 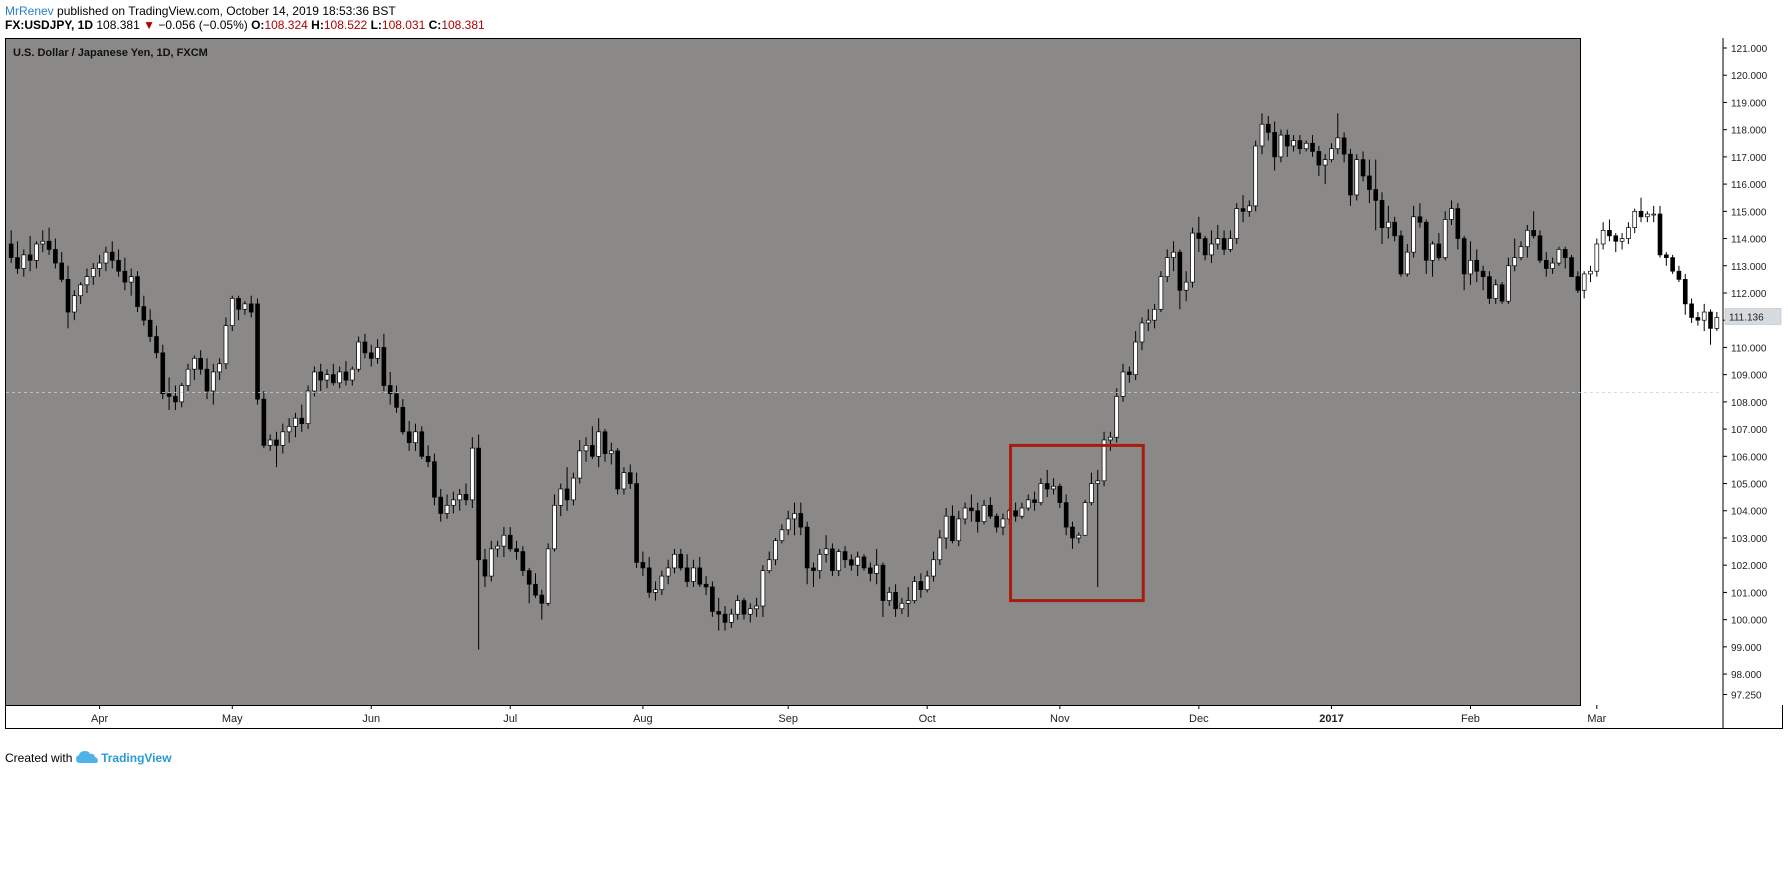 What do you see at coordinates (1749, 76) in the screenshot?
I see `price-tick-label: 120.000` at bounding box center [1749, 76].